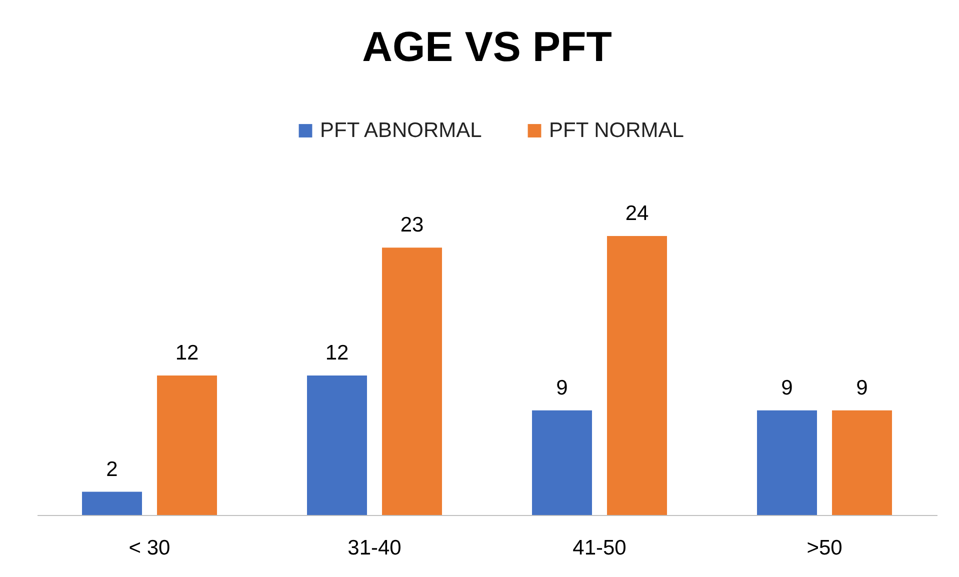 This screenshot has width=959, height=577. I want to click on x-tick-label: 41-50, so click(599, 548).